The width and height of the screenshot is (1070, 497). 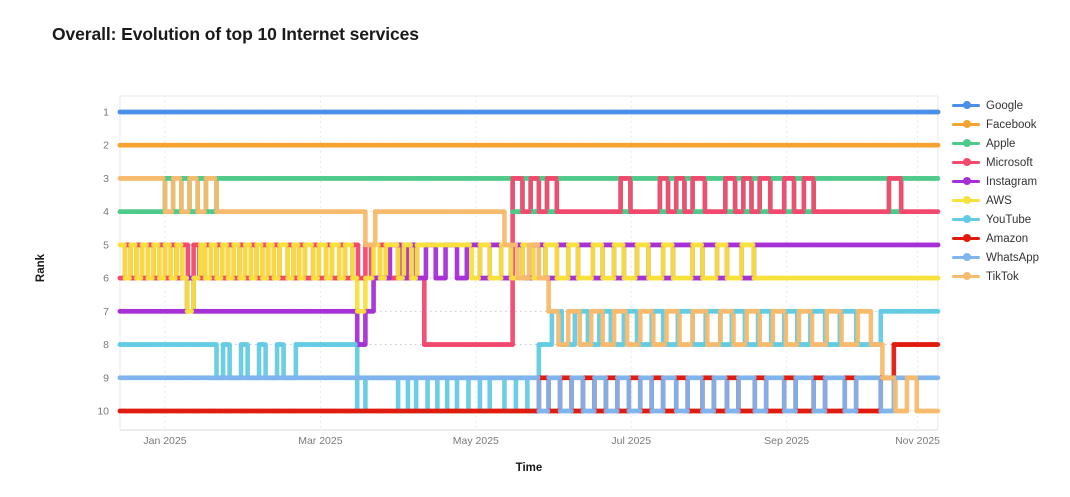 What do you see at coordinates (995, 181) in the screenshot?
I see `legend-item-instagram: Instagram` at bounding box center [995, 181].